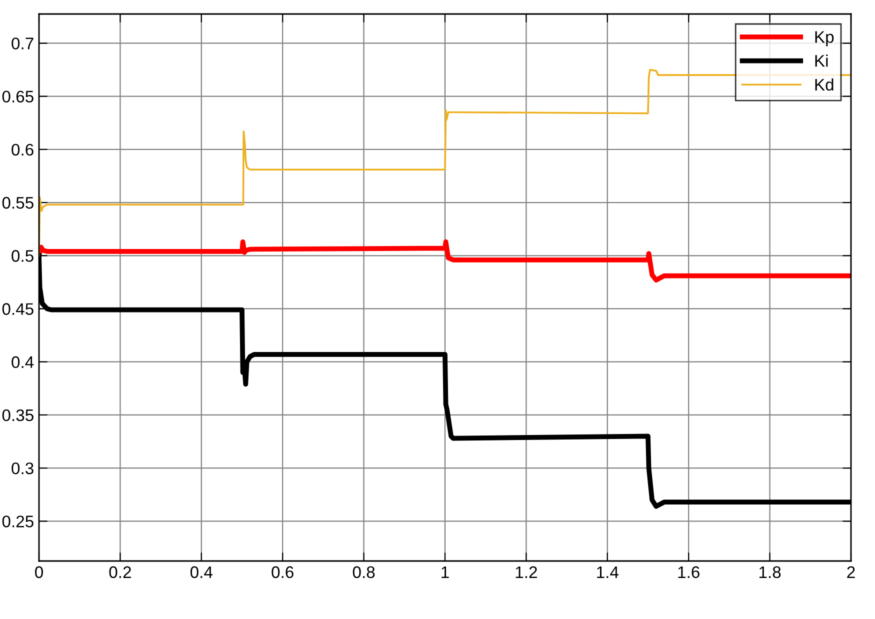  I want to click on y-tick-label: 0.65, so click(18, 96).